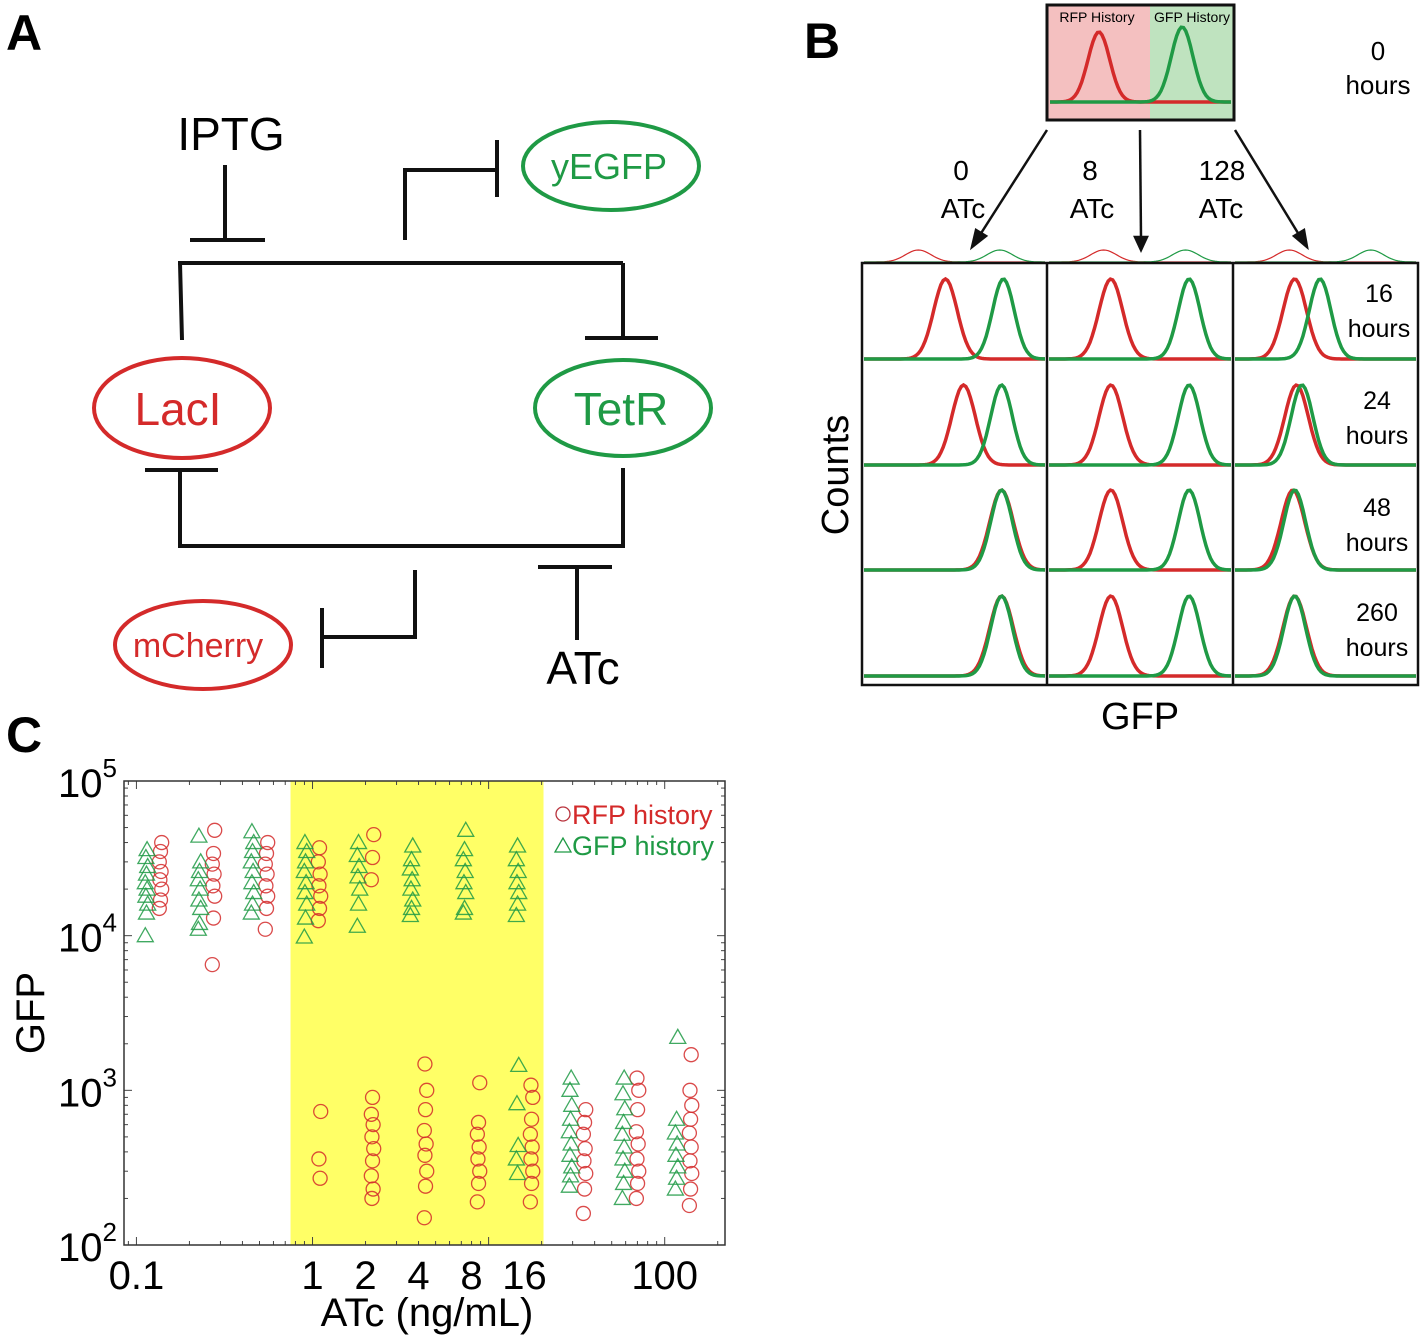  I want to click on y-tick-exponent: 5, so click(110, 768).